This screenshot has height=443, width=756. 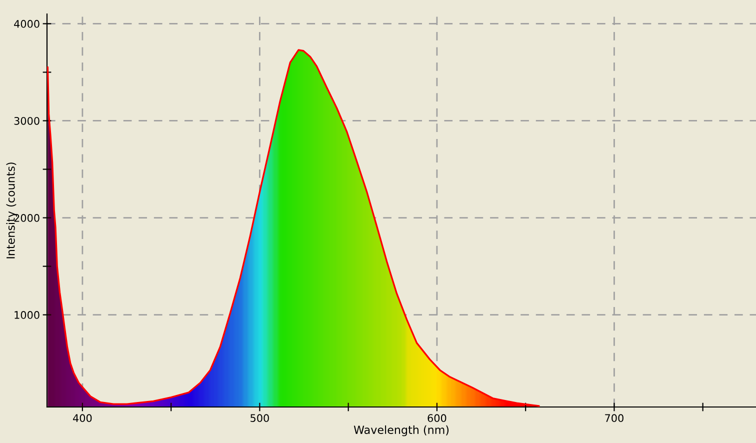 I want to click on x-axis-title: Wavelength (nm), so click(x=401, y=430).